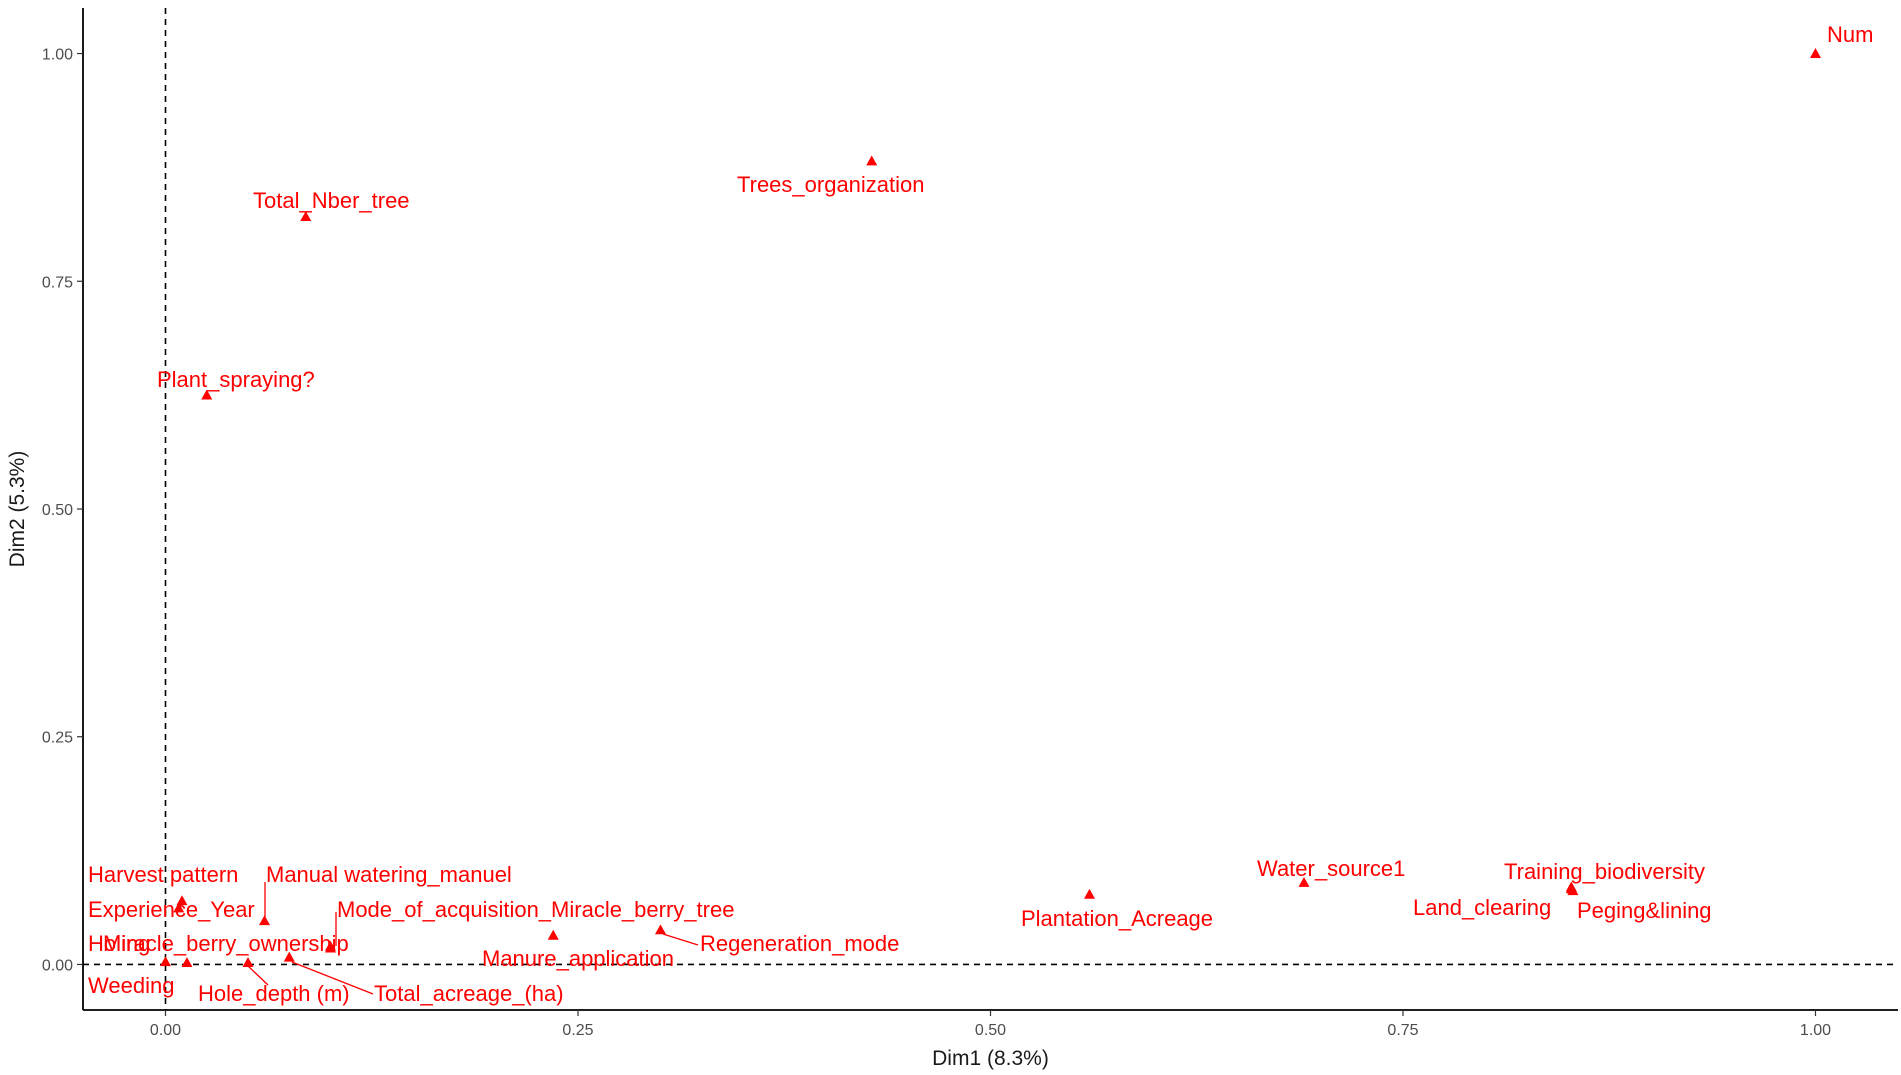 This screenshot has width=1901, height=1075. I want to click on x-axis-ticks: 0.00 0.25 0.50 0.75 1.00, so click(990, 1024).